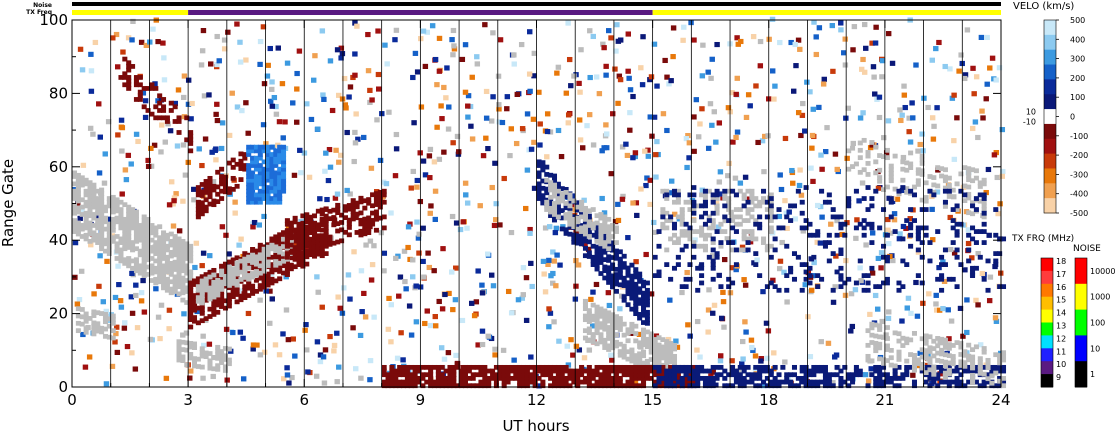 The image size is (1118, 435). What do you see at coordinates (1077, 39) in the screenshot?
I see `velocity-tick-label: 400` at bounding box center [1077, 39].